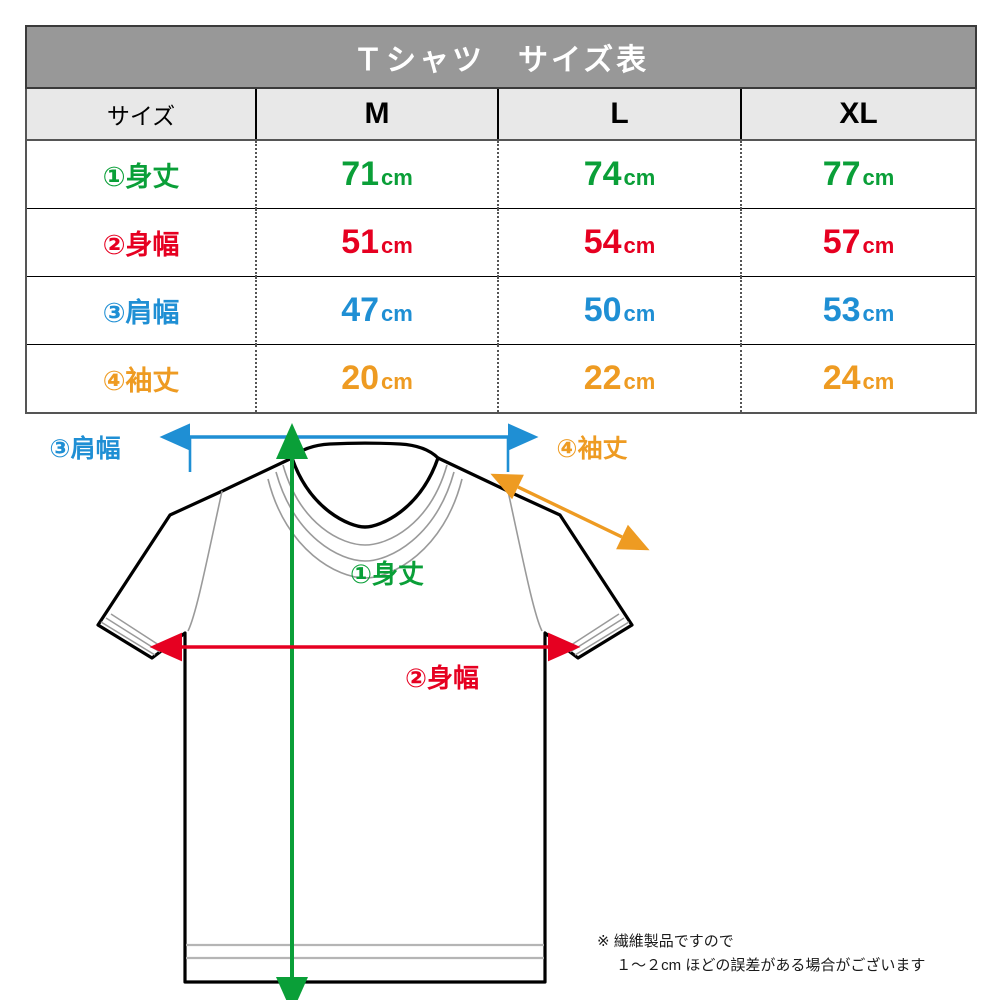  I want to click on cell-body-length-m: 71cm, so click(377, 174).